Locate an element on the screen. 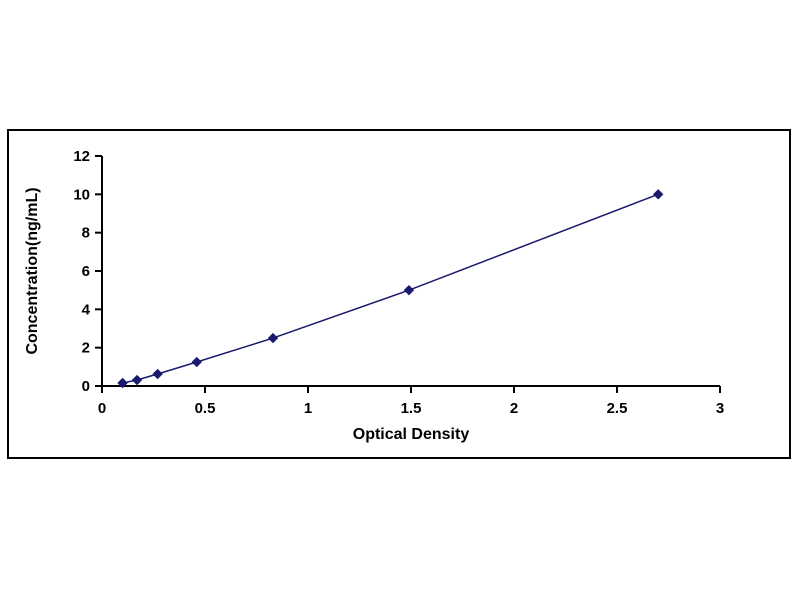 Image resolution: width=800 pixels, height=600 pixels. y-tick-label: 8 is located at coordinates (86, 233).